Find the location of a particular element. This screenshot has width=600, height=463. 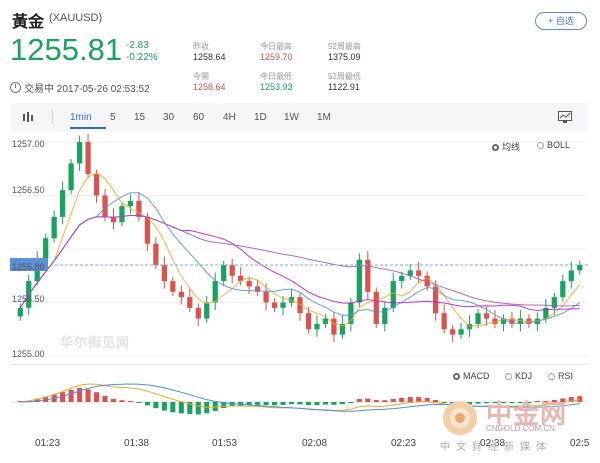

x-label: 01:53 is located at coordinates (225, 443).